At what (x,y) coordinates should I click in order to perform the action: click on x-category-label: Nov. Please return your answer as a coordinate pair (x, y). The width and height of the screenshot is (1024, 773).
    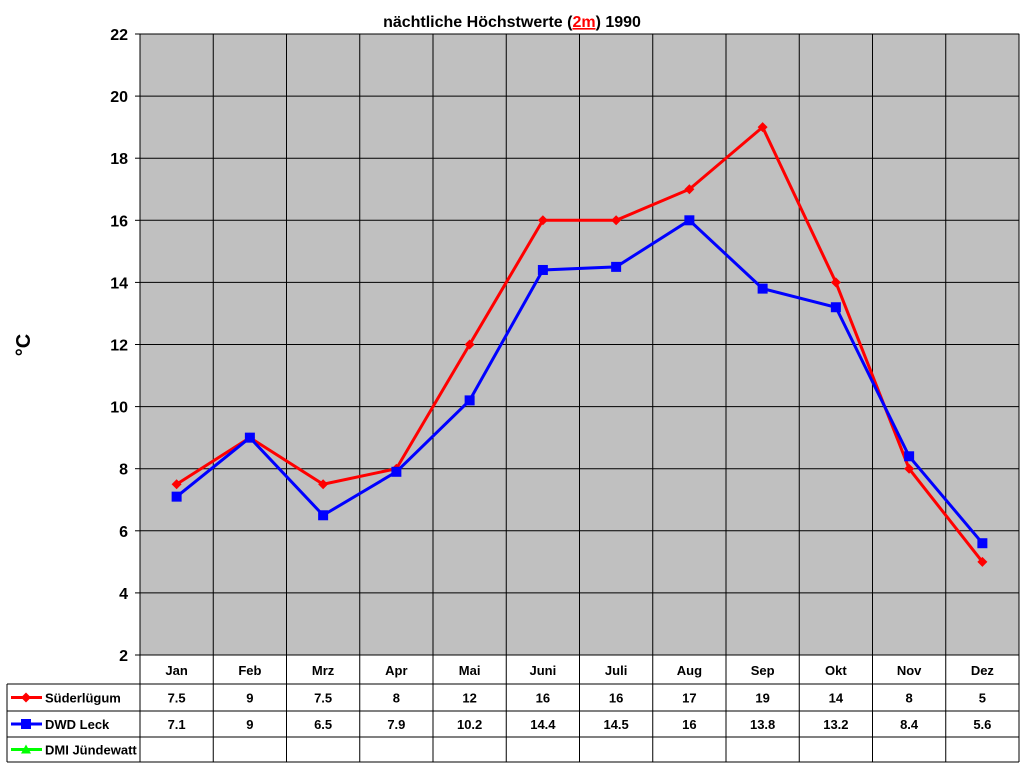
    Looking at the image, I should click on (909, 670).